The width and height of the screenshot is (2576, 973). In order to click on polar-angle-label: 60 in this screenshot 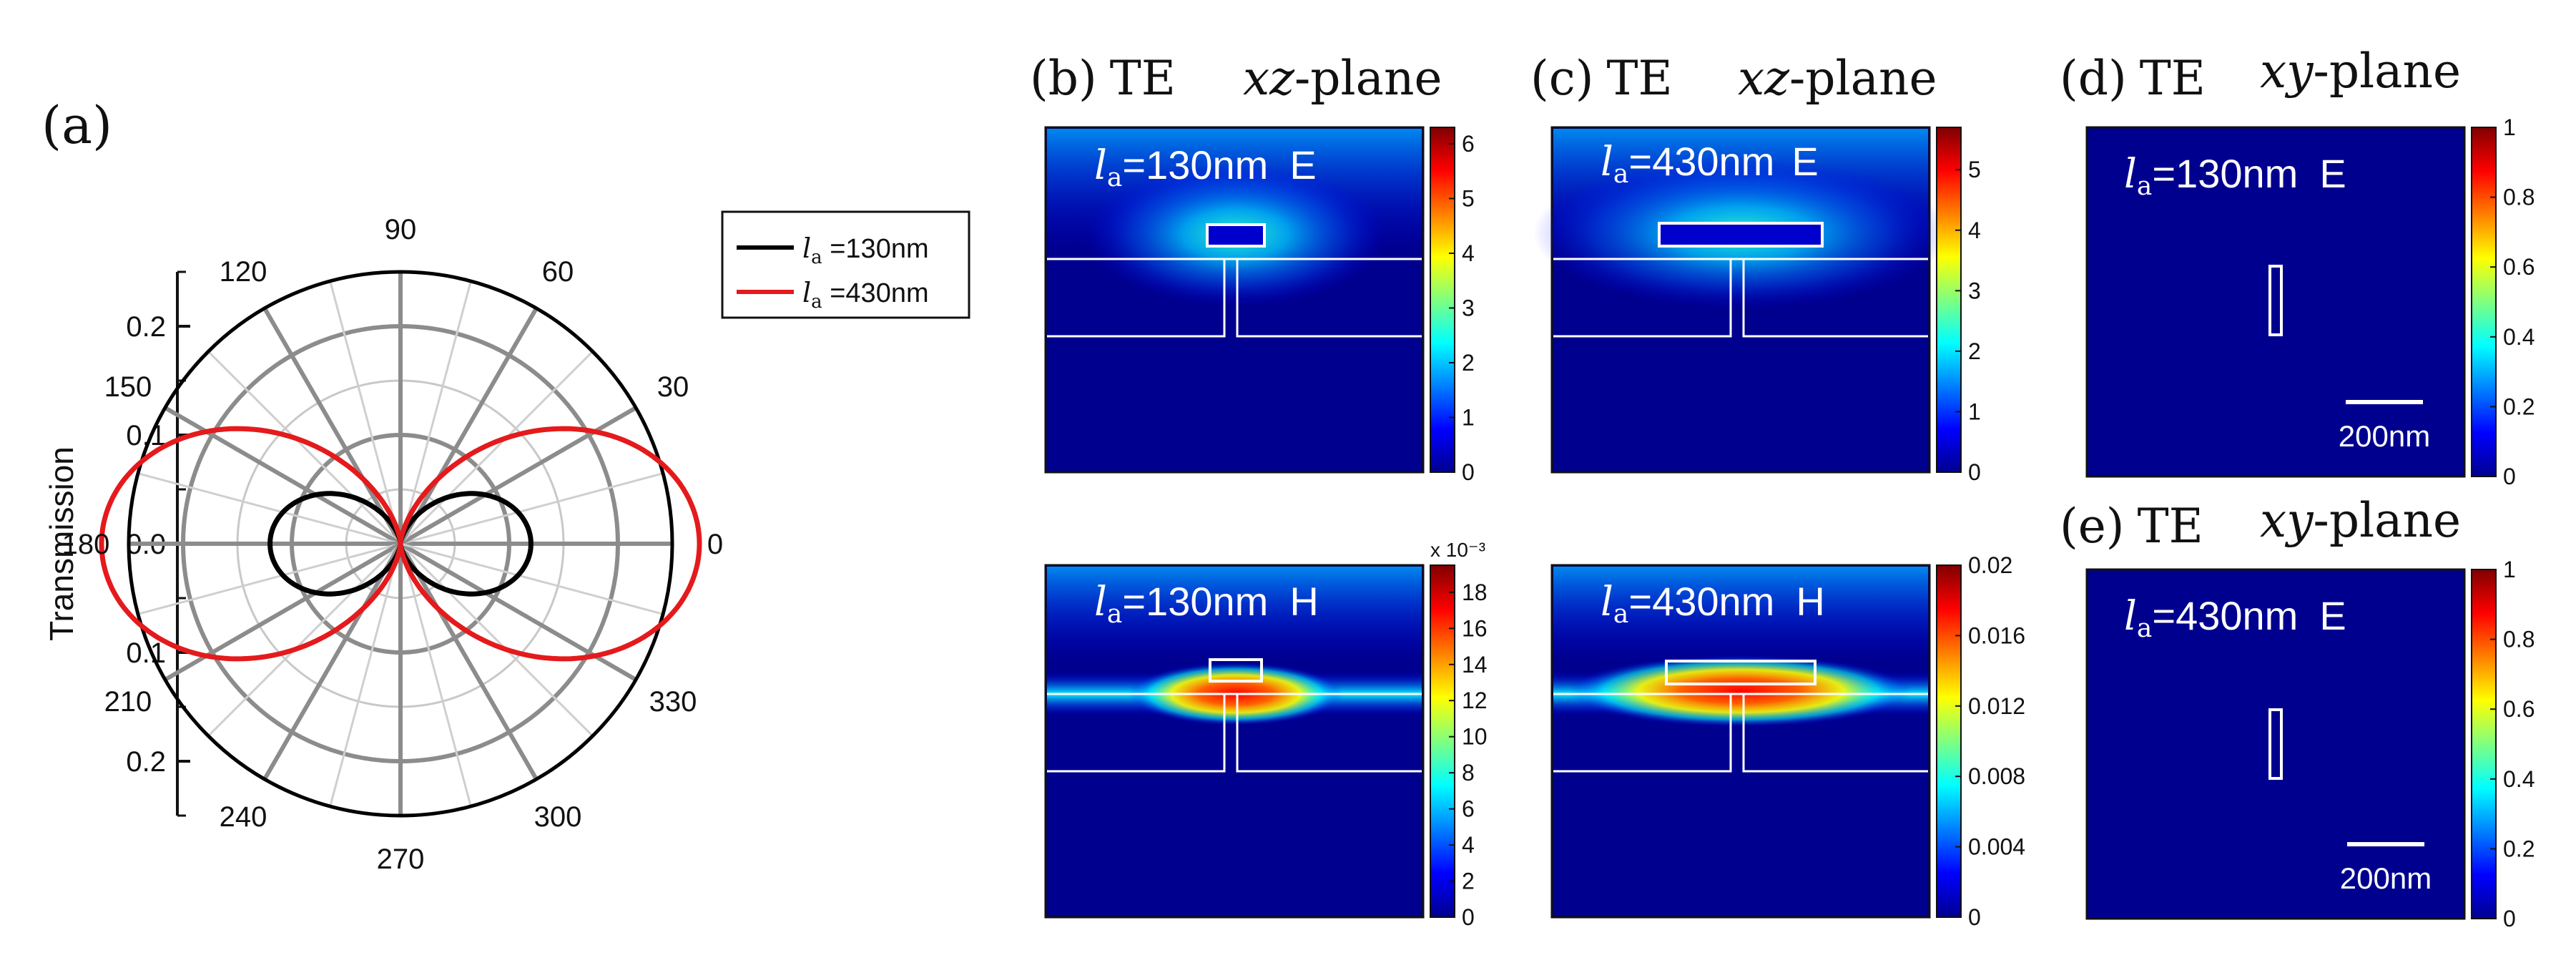, I will do `click(558, 272)`.